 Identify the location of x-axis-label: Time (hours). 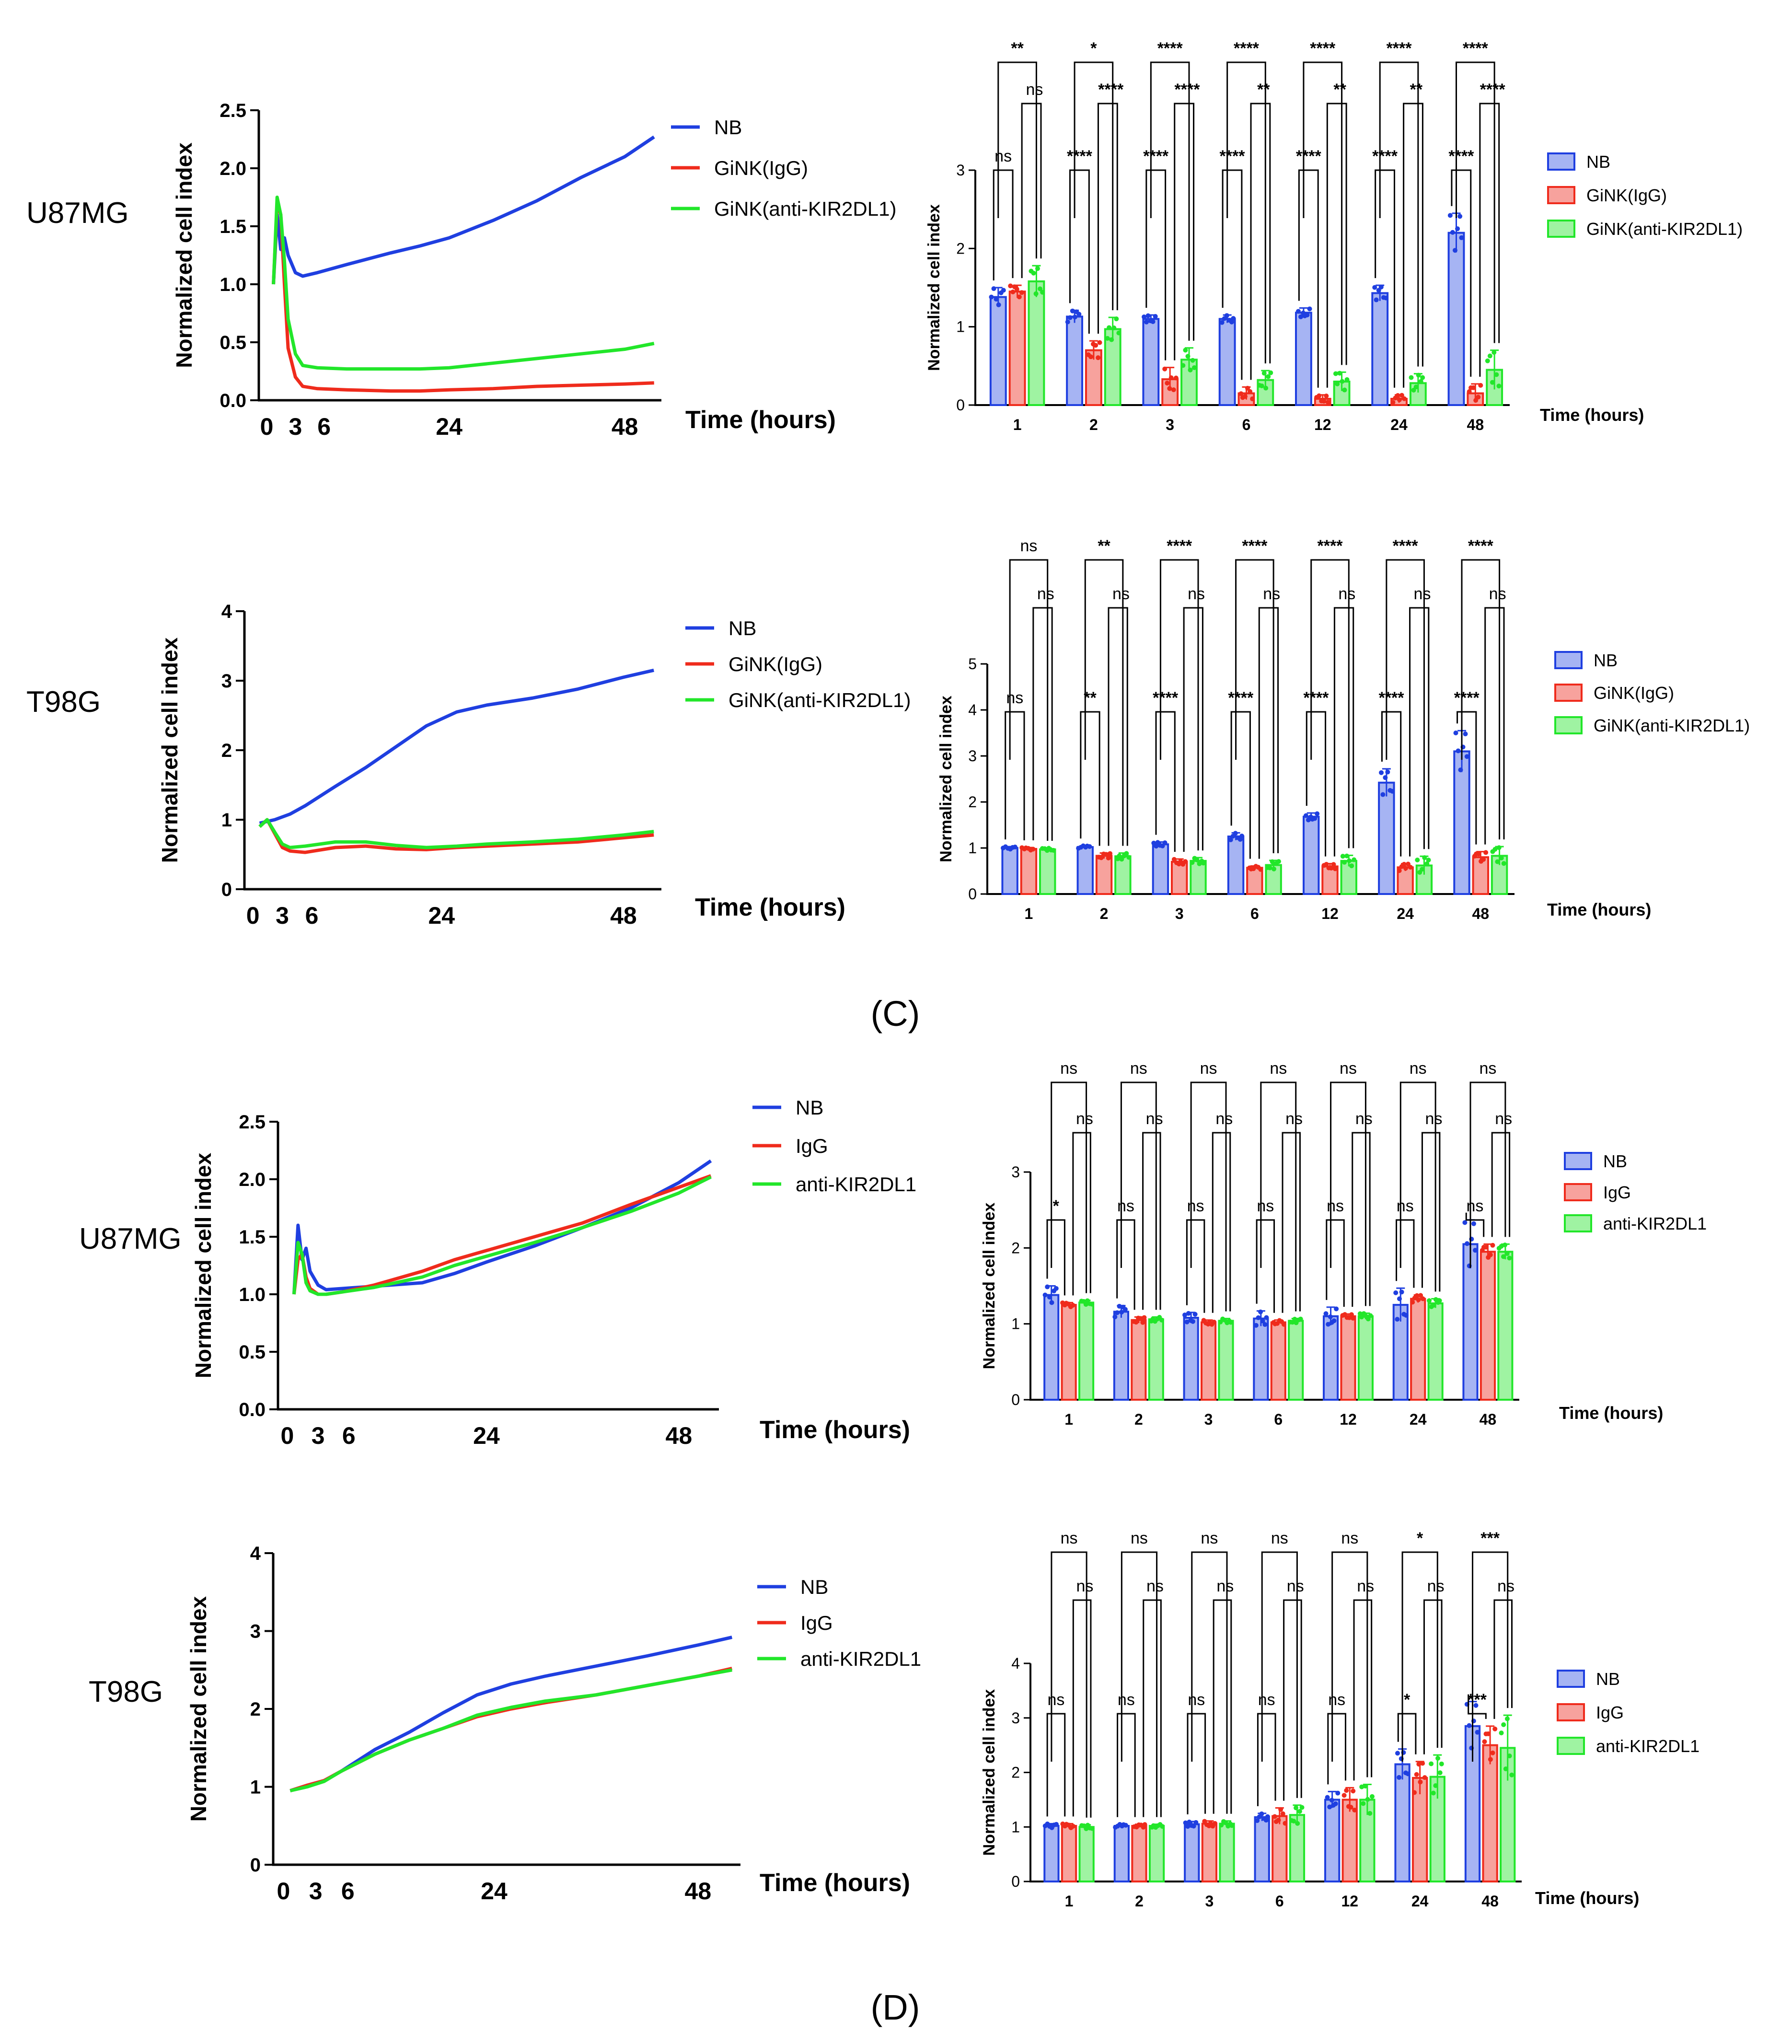
(770, 907).